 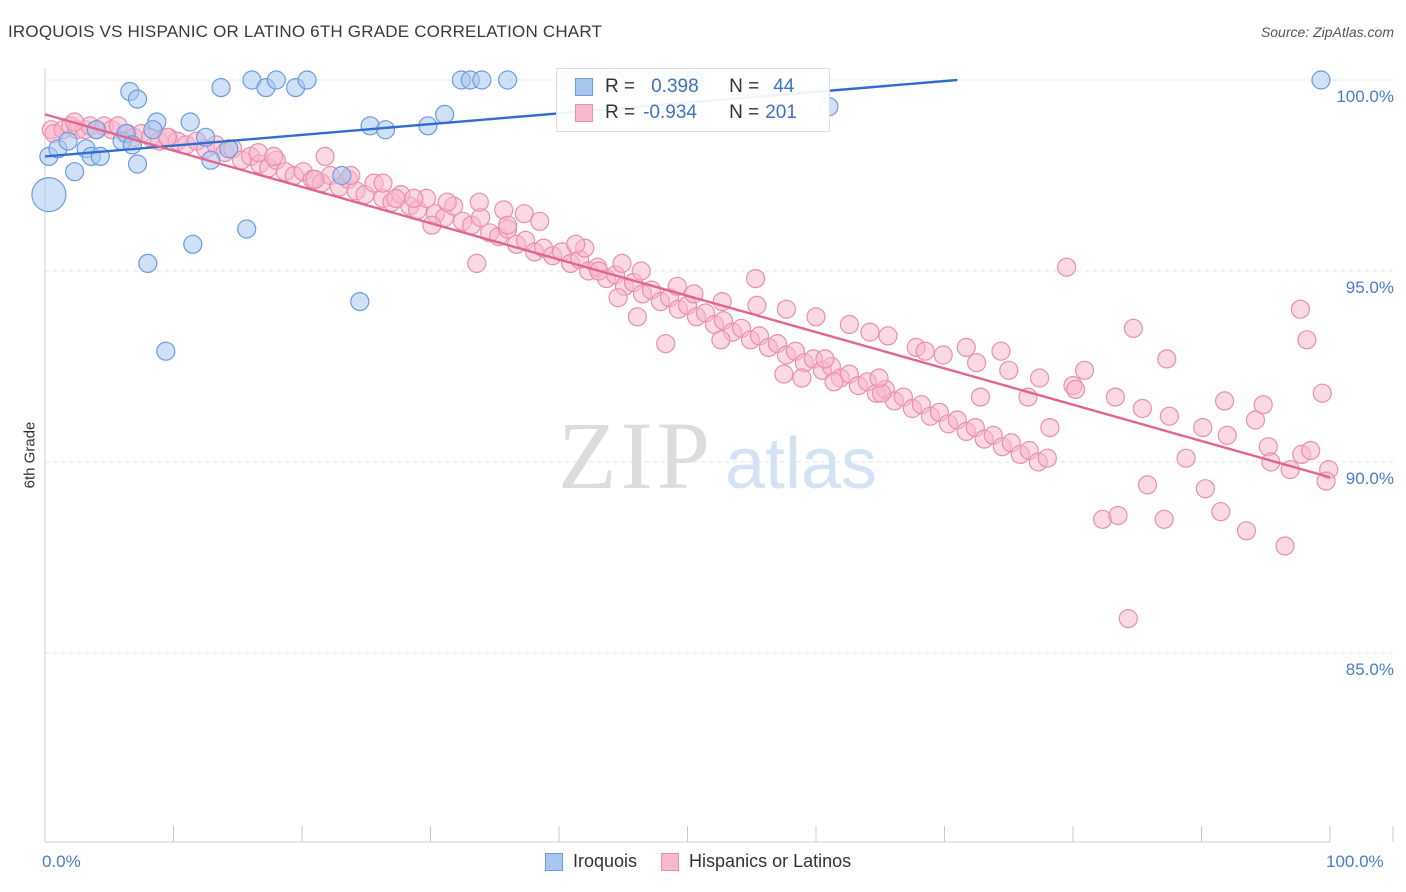 What do you see at coordinates (1369, 478) in the screenshot?
I see `y-tick-label: 90.0%` at bounding box center [1369, 478].